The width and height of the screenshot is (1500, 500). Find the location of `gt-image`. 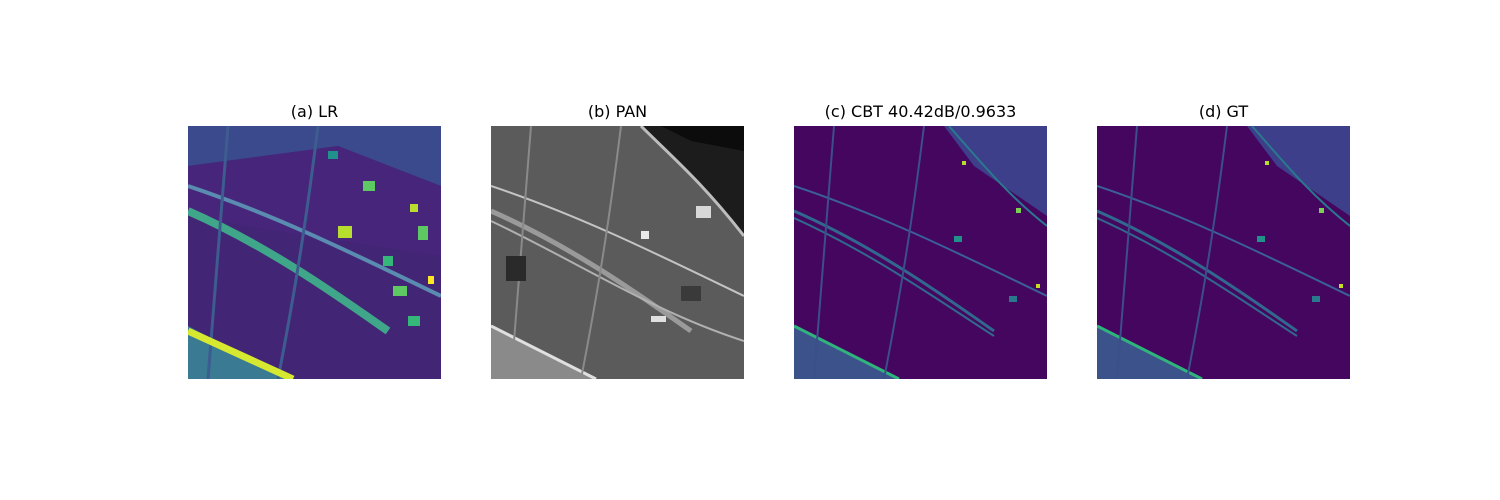

gt-image is located at coordinates (1223, 252).